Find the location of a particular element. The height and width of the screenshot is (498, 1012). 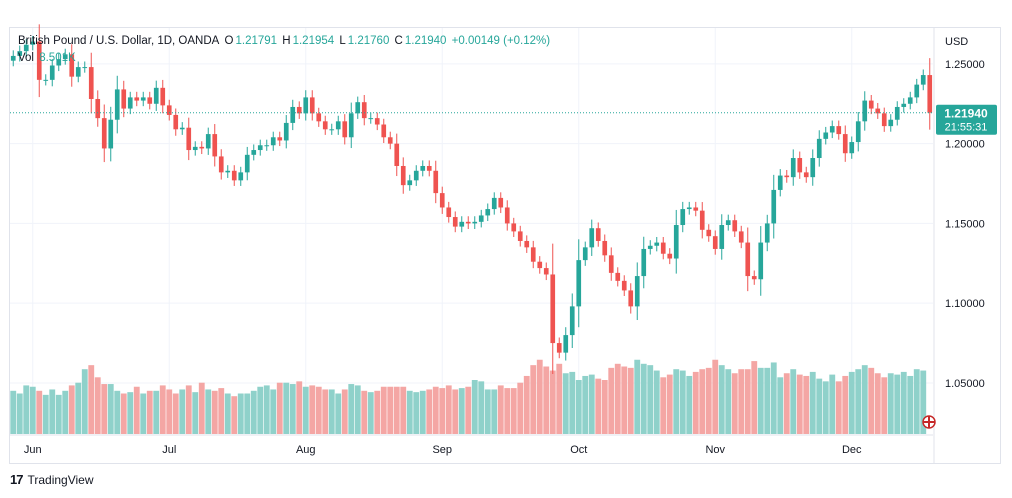

tradingview-footer: 17 TradingView is located at coordinates (52, 479).